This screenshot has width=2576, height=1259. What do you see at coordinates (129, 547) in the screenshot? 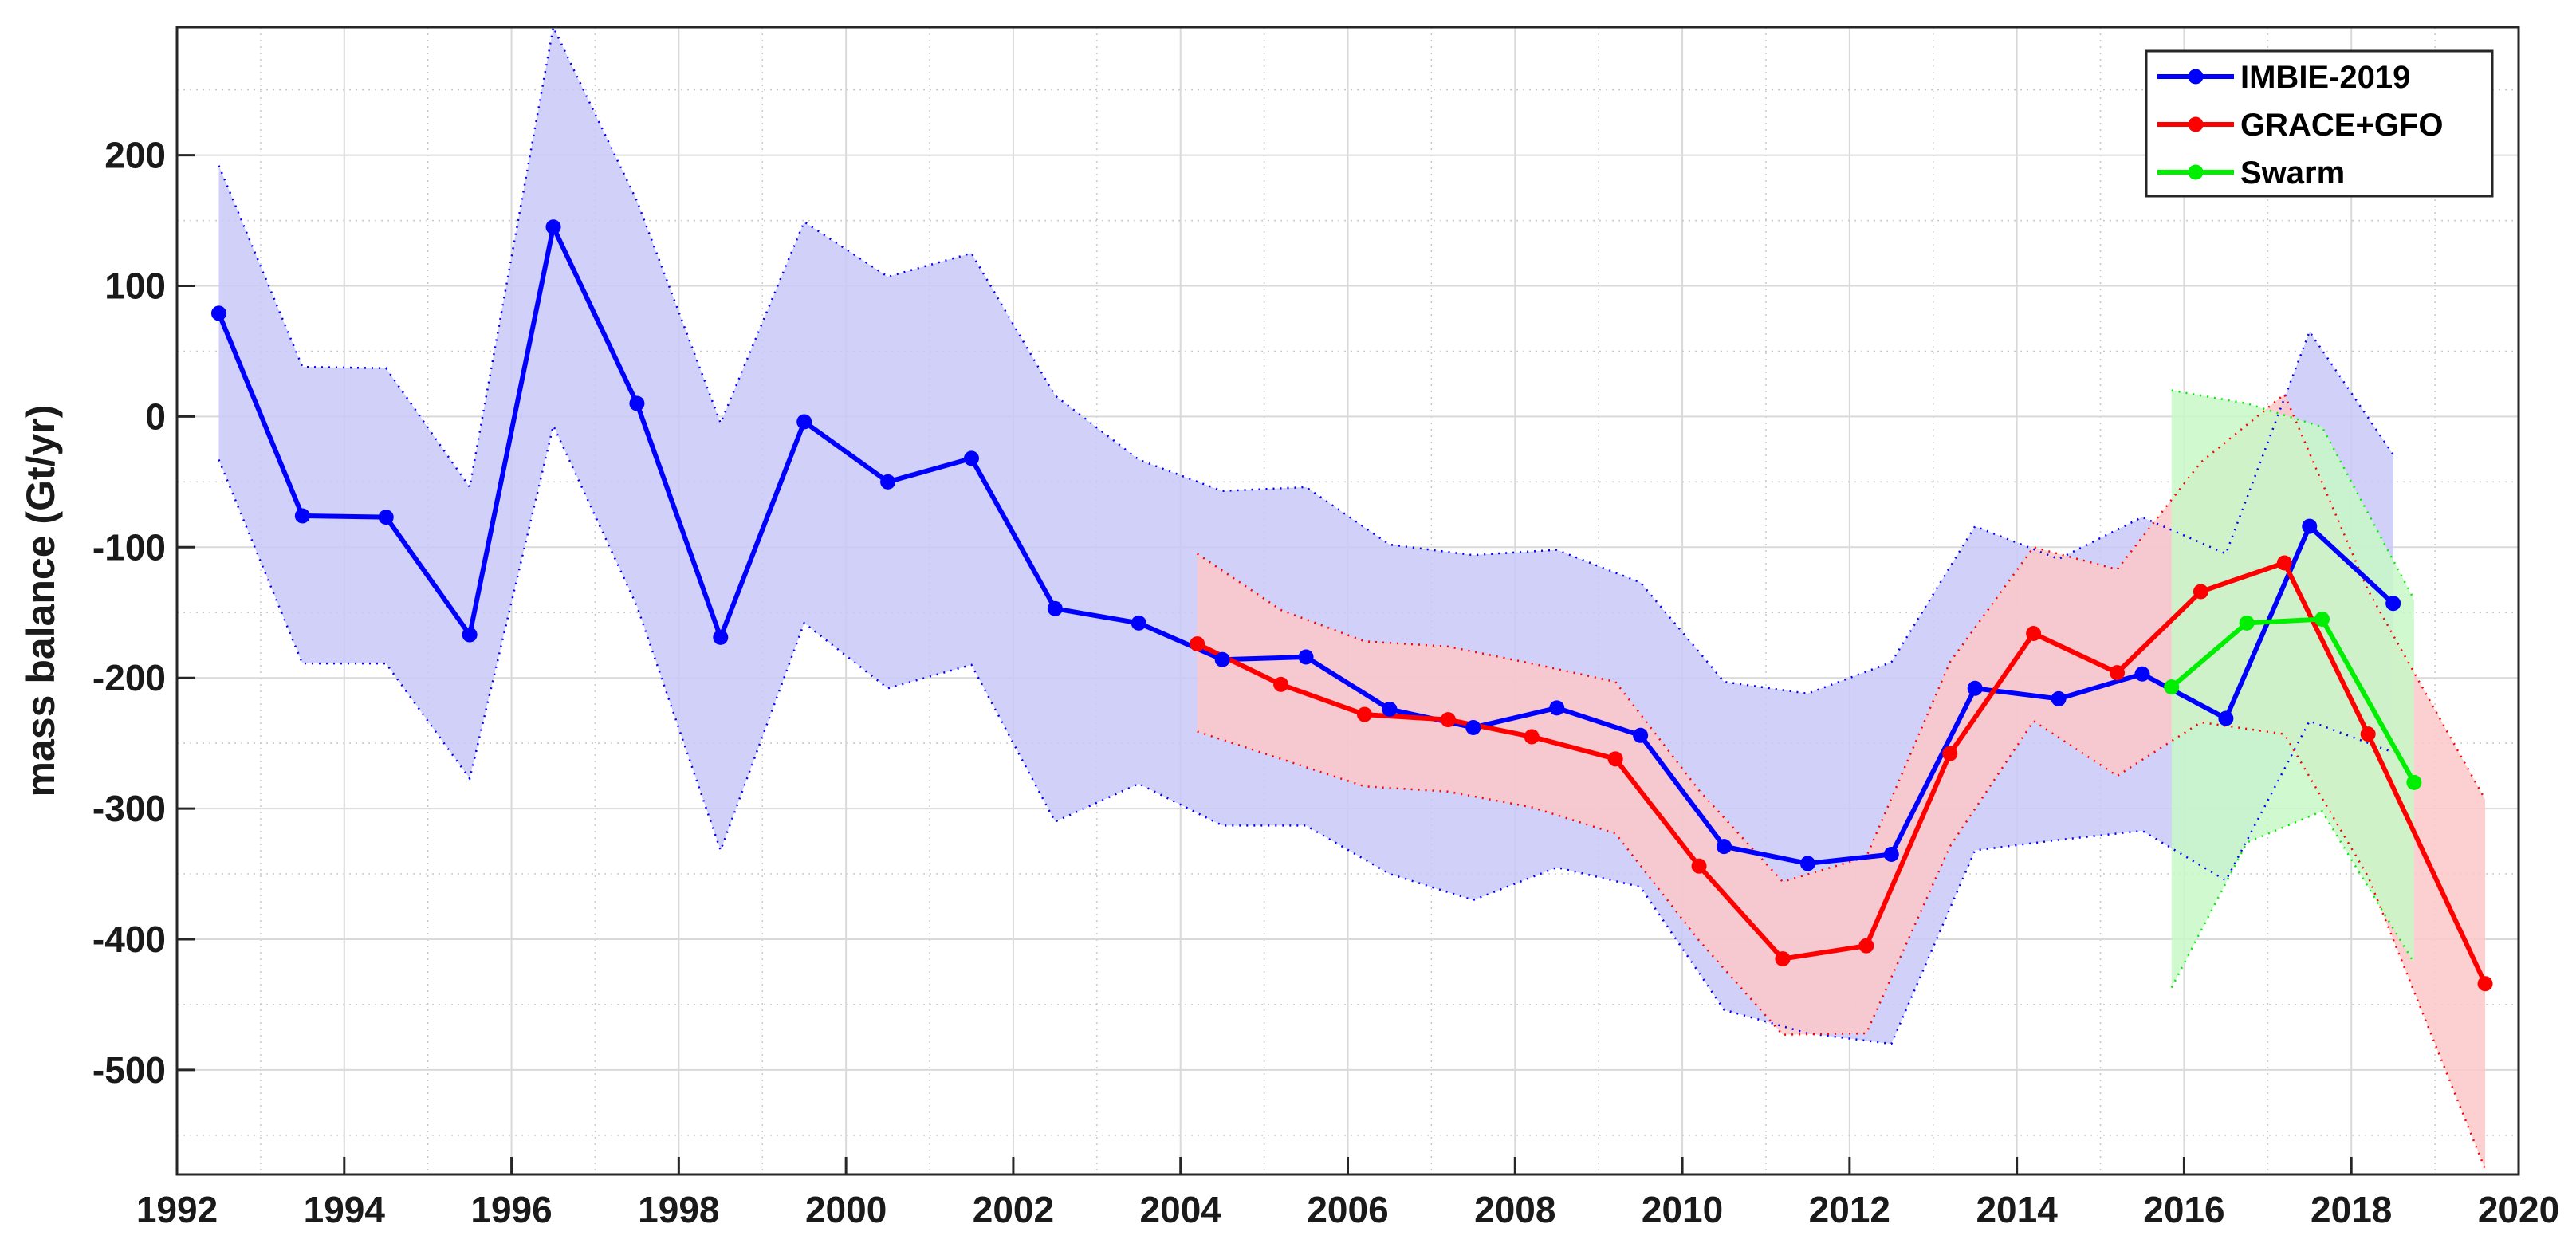
I see `y-tick-label-100: -100` at bounding box center [129, 547].